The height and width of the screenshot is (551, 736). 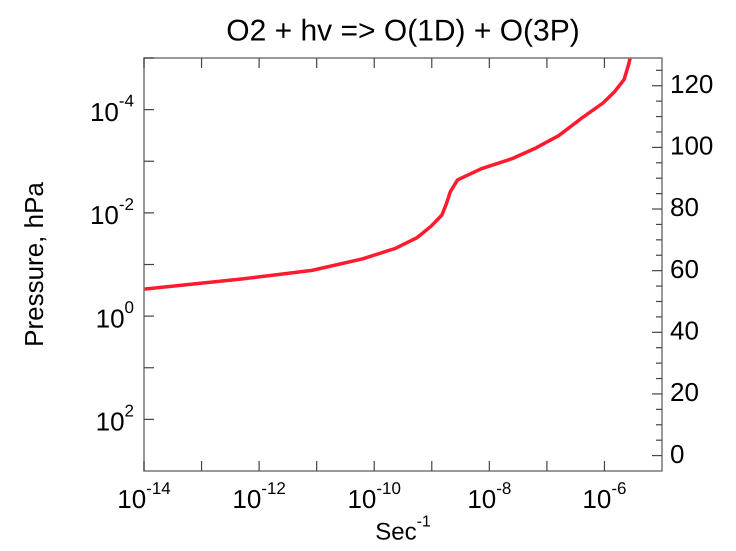 What do you see at coordinates (684, 269) in the screenshot?
I see `y2-tick-label: 60` at bounding box center [684, 269].